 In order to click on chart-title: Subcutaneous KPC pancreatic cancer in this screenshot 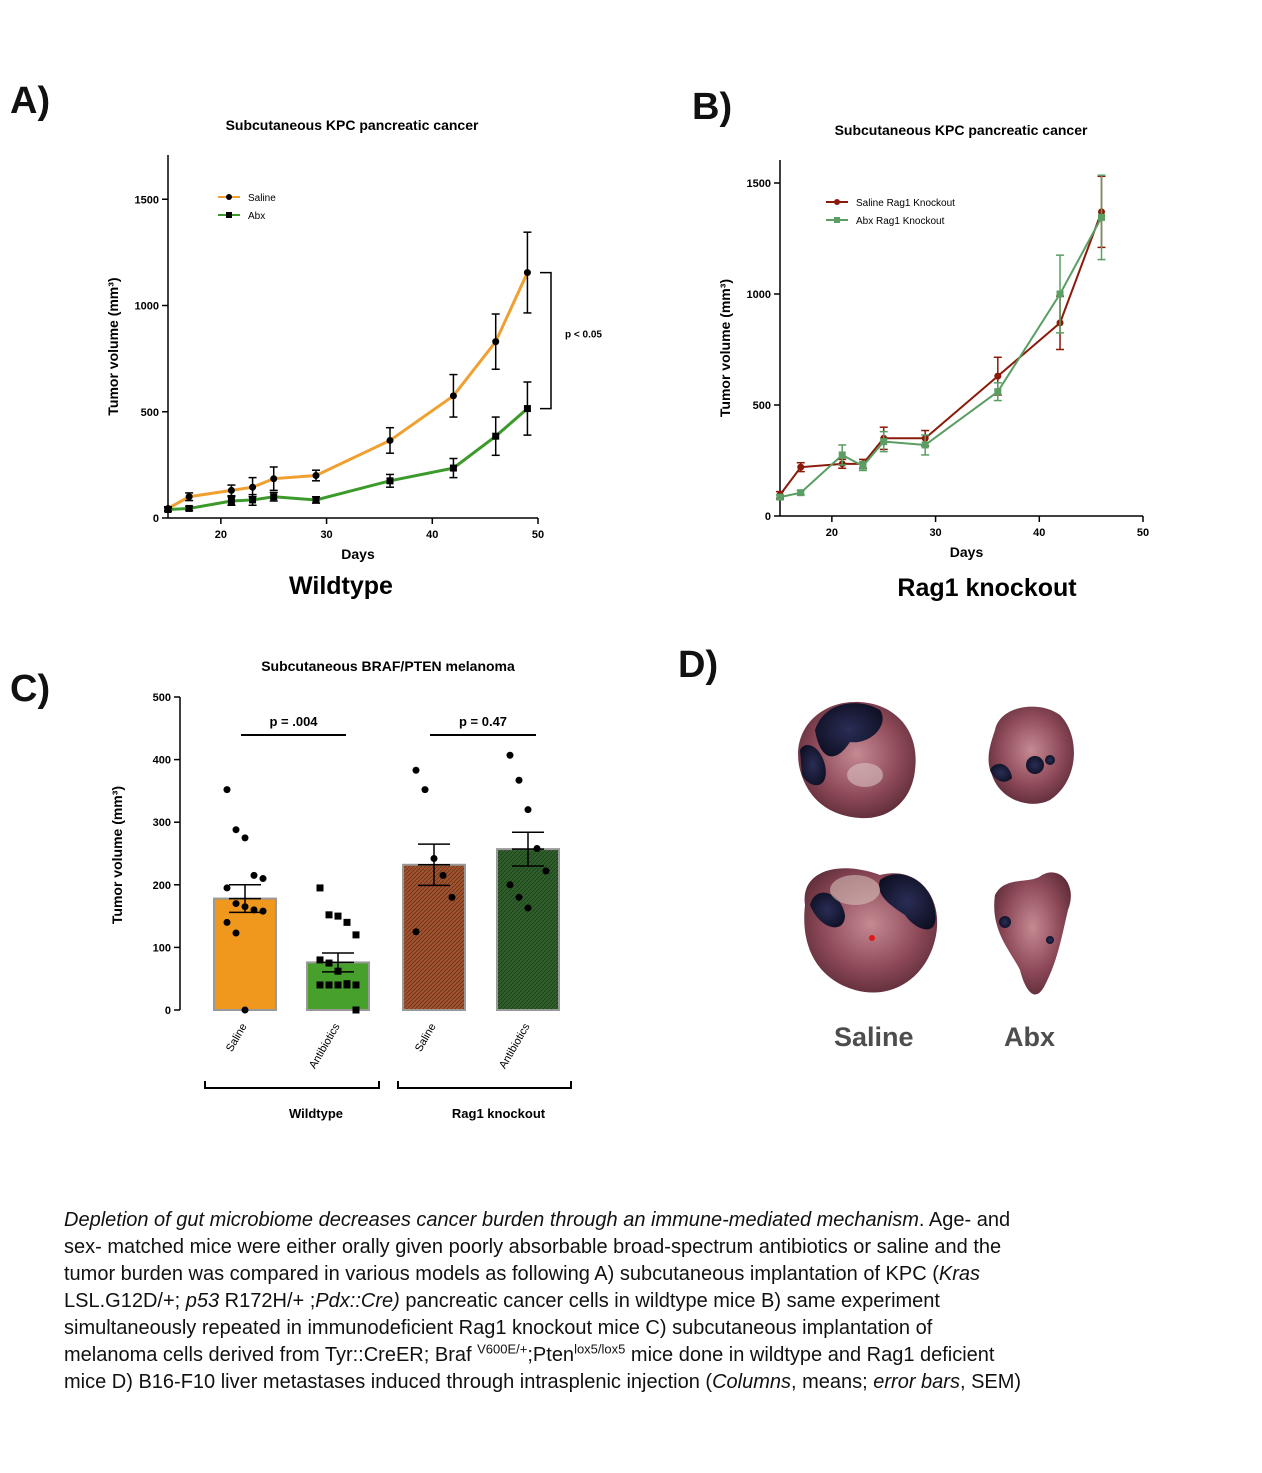, I will do `click(961, 130)`.